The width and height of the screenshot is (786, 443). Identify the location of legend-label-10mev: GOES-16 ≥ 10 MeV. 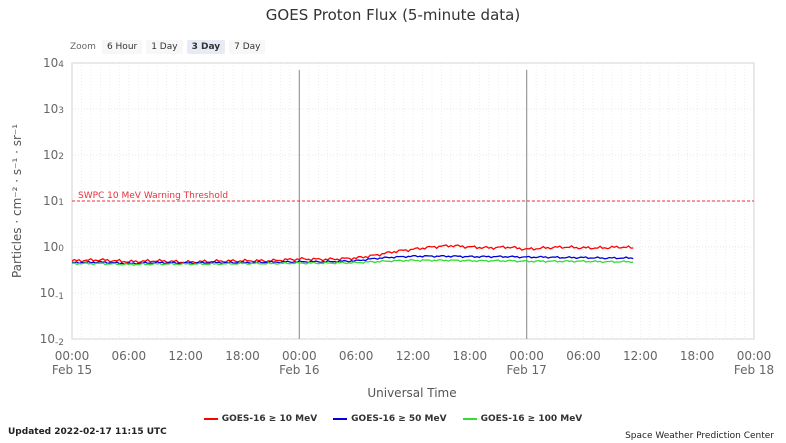
(269, 419).